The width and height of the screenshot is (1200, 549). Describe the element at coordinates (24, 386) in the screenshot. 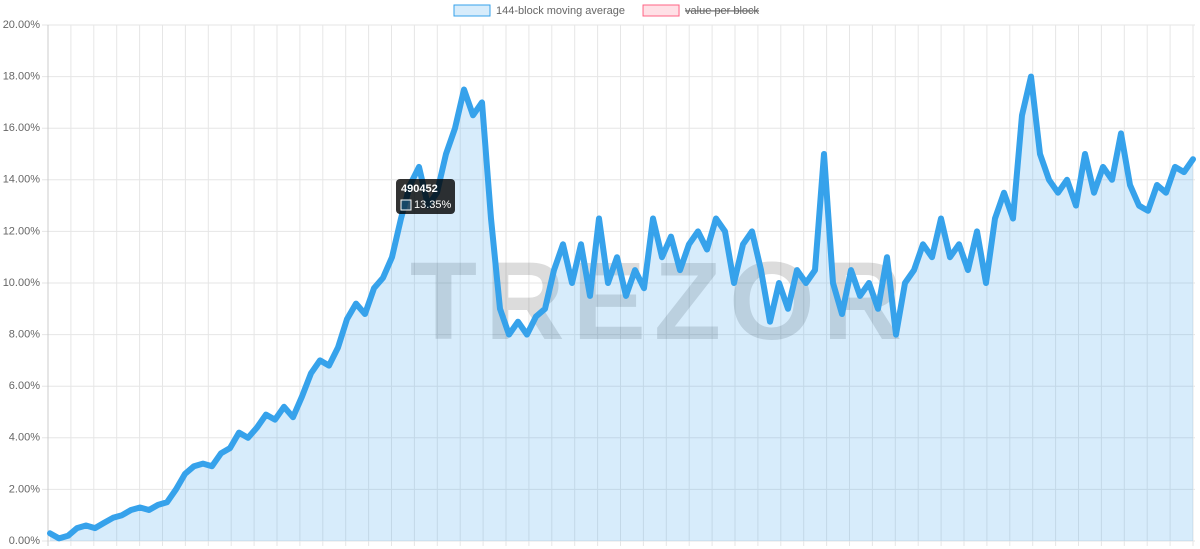

I see `y-tick-label: 6.00%` at that location.